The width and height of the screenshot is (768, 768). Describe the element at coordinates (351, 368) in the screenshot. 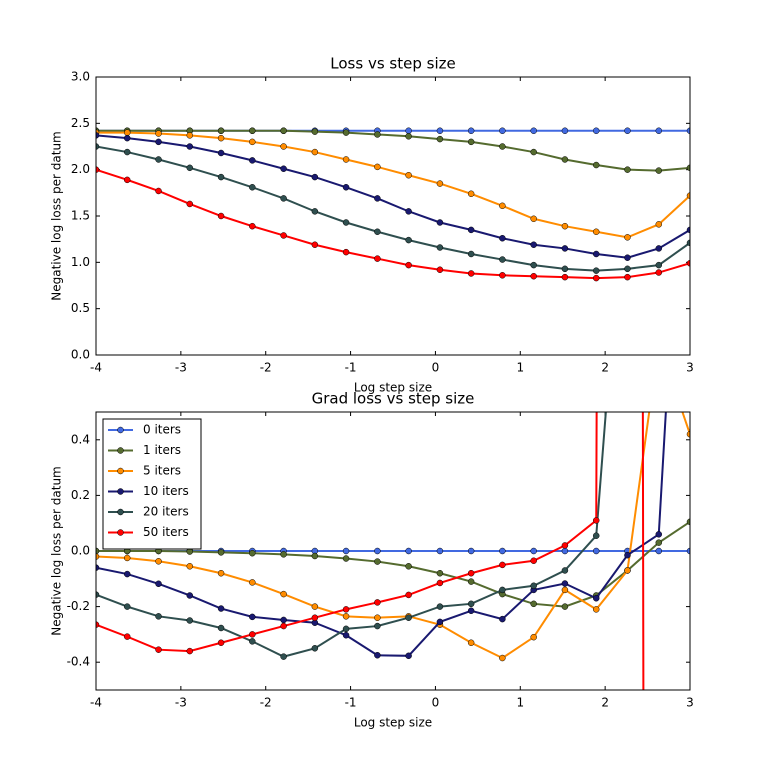

I see `x-tick-label: -1` at that location.